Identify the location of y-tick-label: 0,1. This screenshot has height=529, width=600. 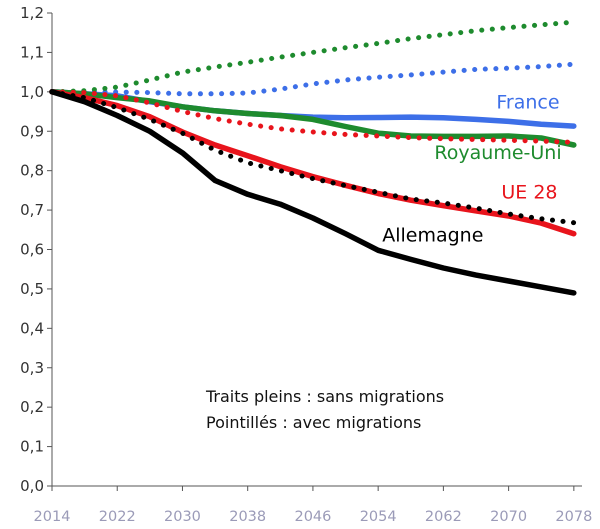
(32, 447).